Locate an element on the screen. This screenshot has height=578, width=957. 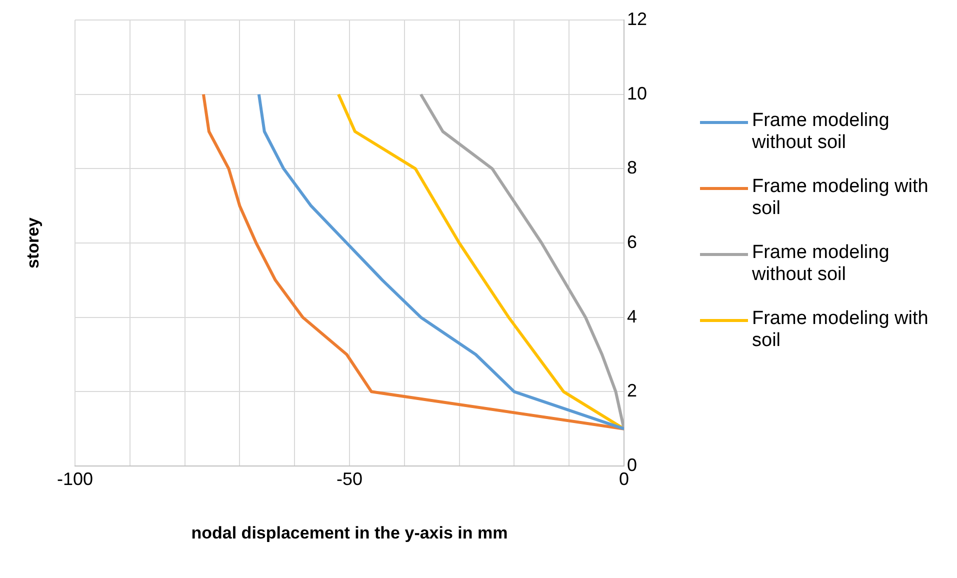
x-tick-label: -50 is located at coordinates (349, 478).